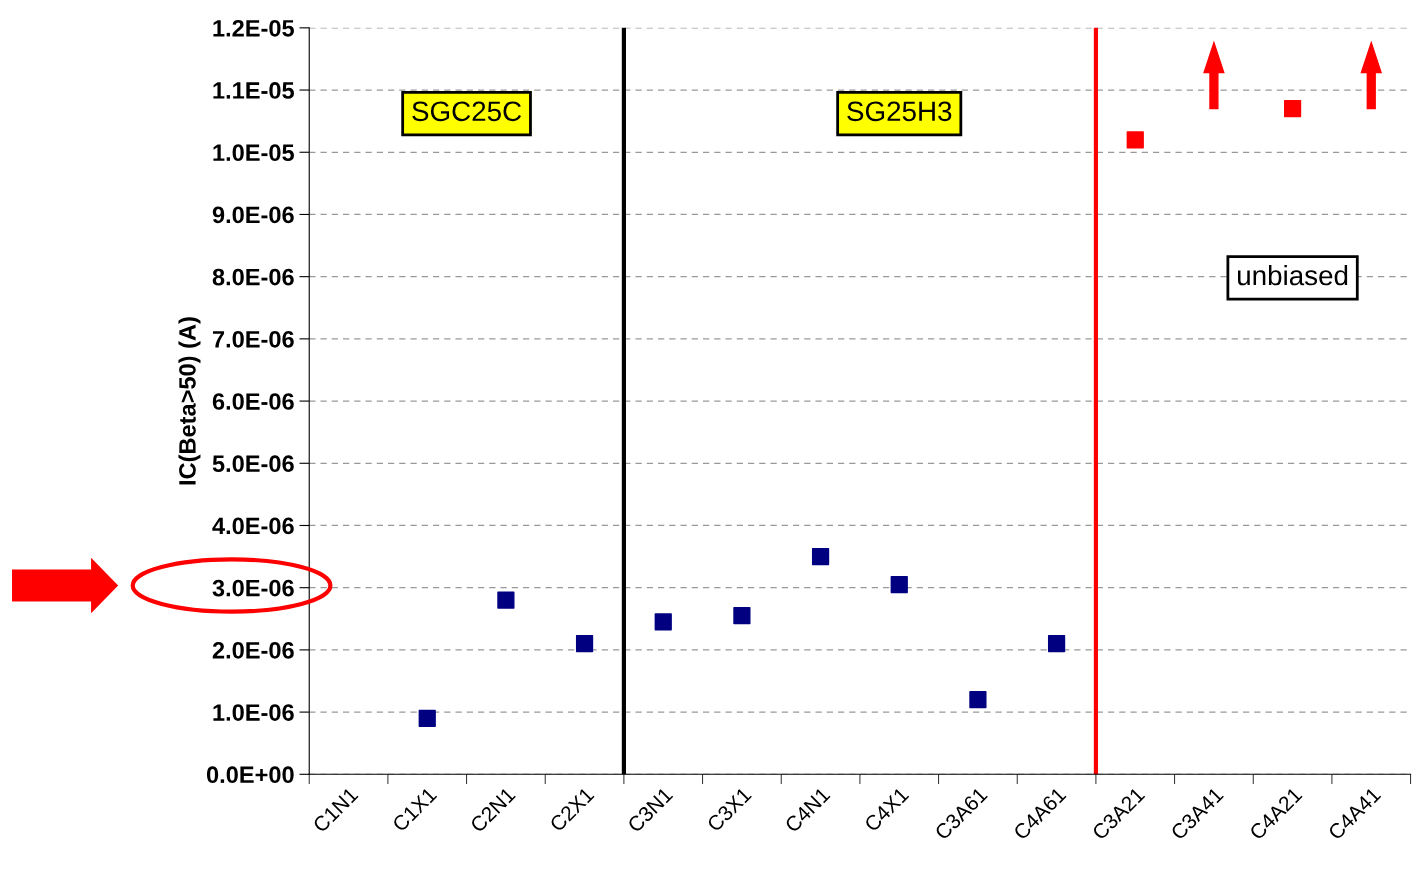 Image resolution: width=1412 pixels, height=870 pixels. I want to click on y-tick-label: 0.0E+00, so click(250, 775).